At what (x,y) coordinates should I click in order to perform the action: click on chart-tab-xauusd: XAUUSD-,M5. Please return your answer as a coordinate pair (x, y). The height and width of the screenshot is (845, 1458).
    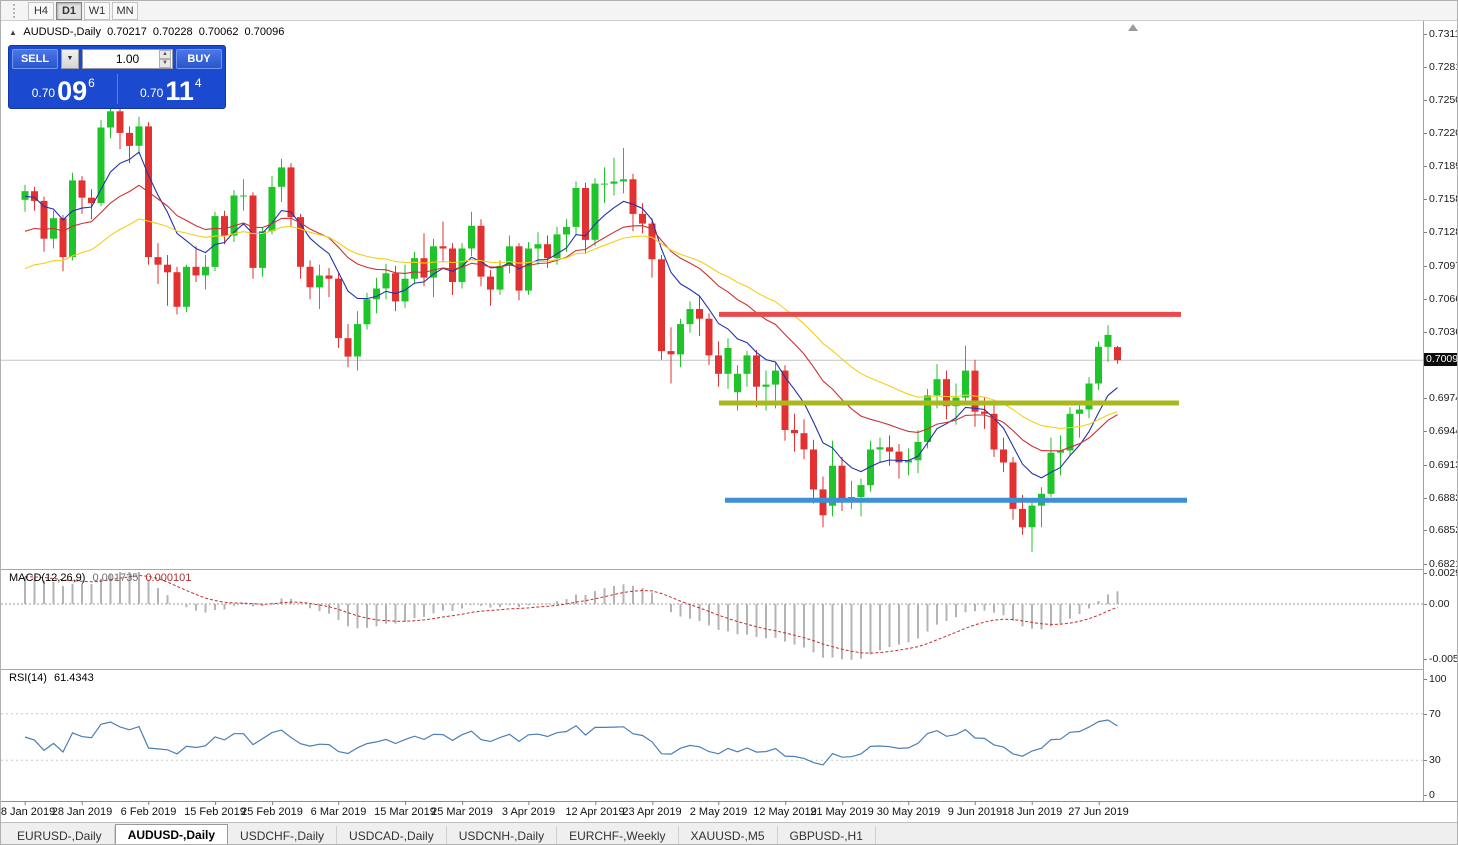
    Looking at the image, I should click on (728, 835).